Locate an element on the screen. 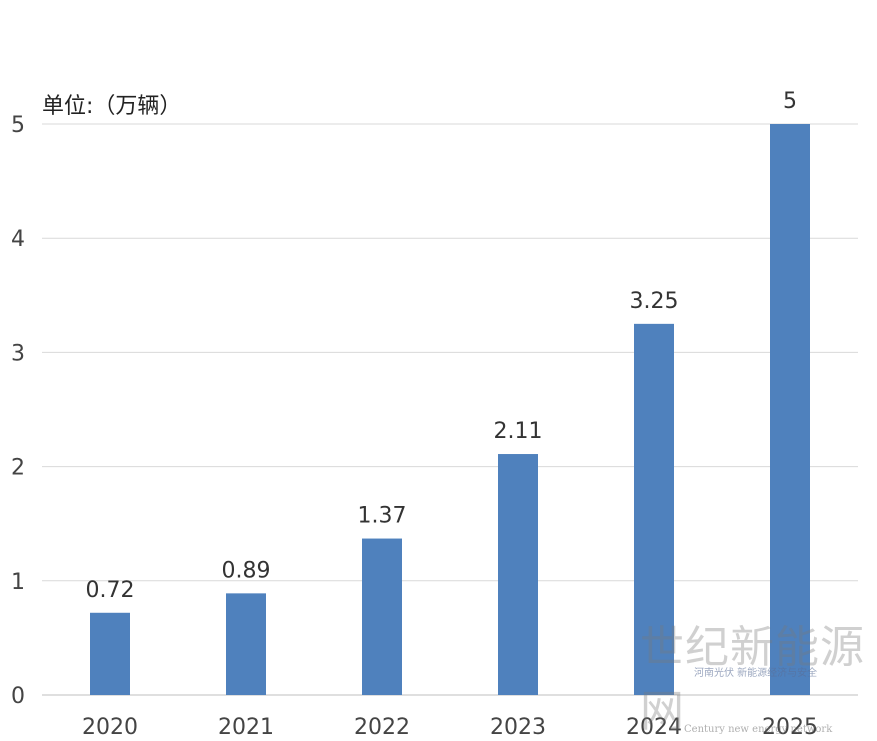 The image size is (877, 741). data-label: 0.72 is located at coordinates (110, 590).